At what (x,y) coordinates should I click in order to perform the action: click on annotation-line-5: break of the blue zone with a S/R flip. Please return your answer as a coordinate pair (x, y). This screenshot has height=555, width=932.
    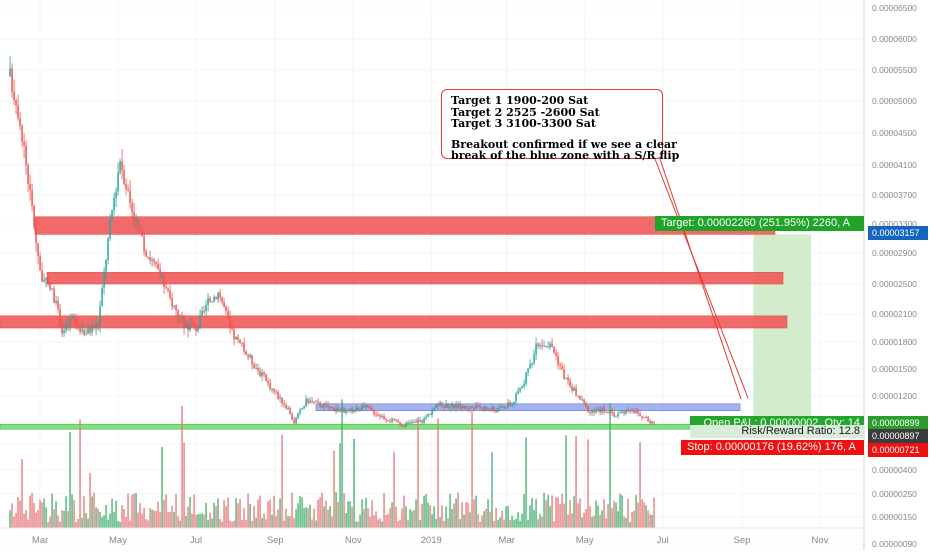
    Looking at the image, I should click on (565, 155).